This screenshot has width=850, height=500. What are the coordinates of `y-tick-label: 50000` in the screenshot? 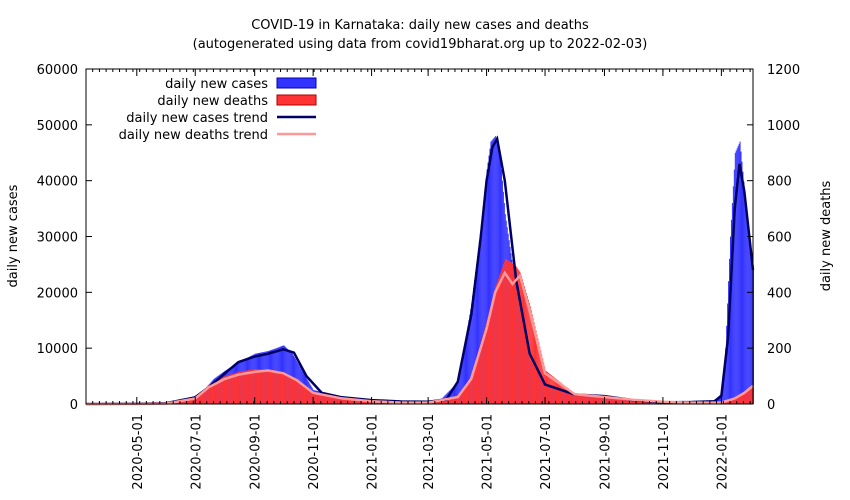 It's located at (57, 126).